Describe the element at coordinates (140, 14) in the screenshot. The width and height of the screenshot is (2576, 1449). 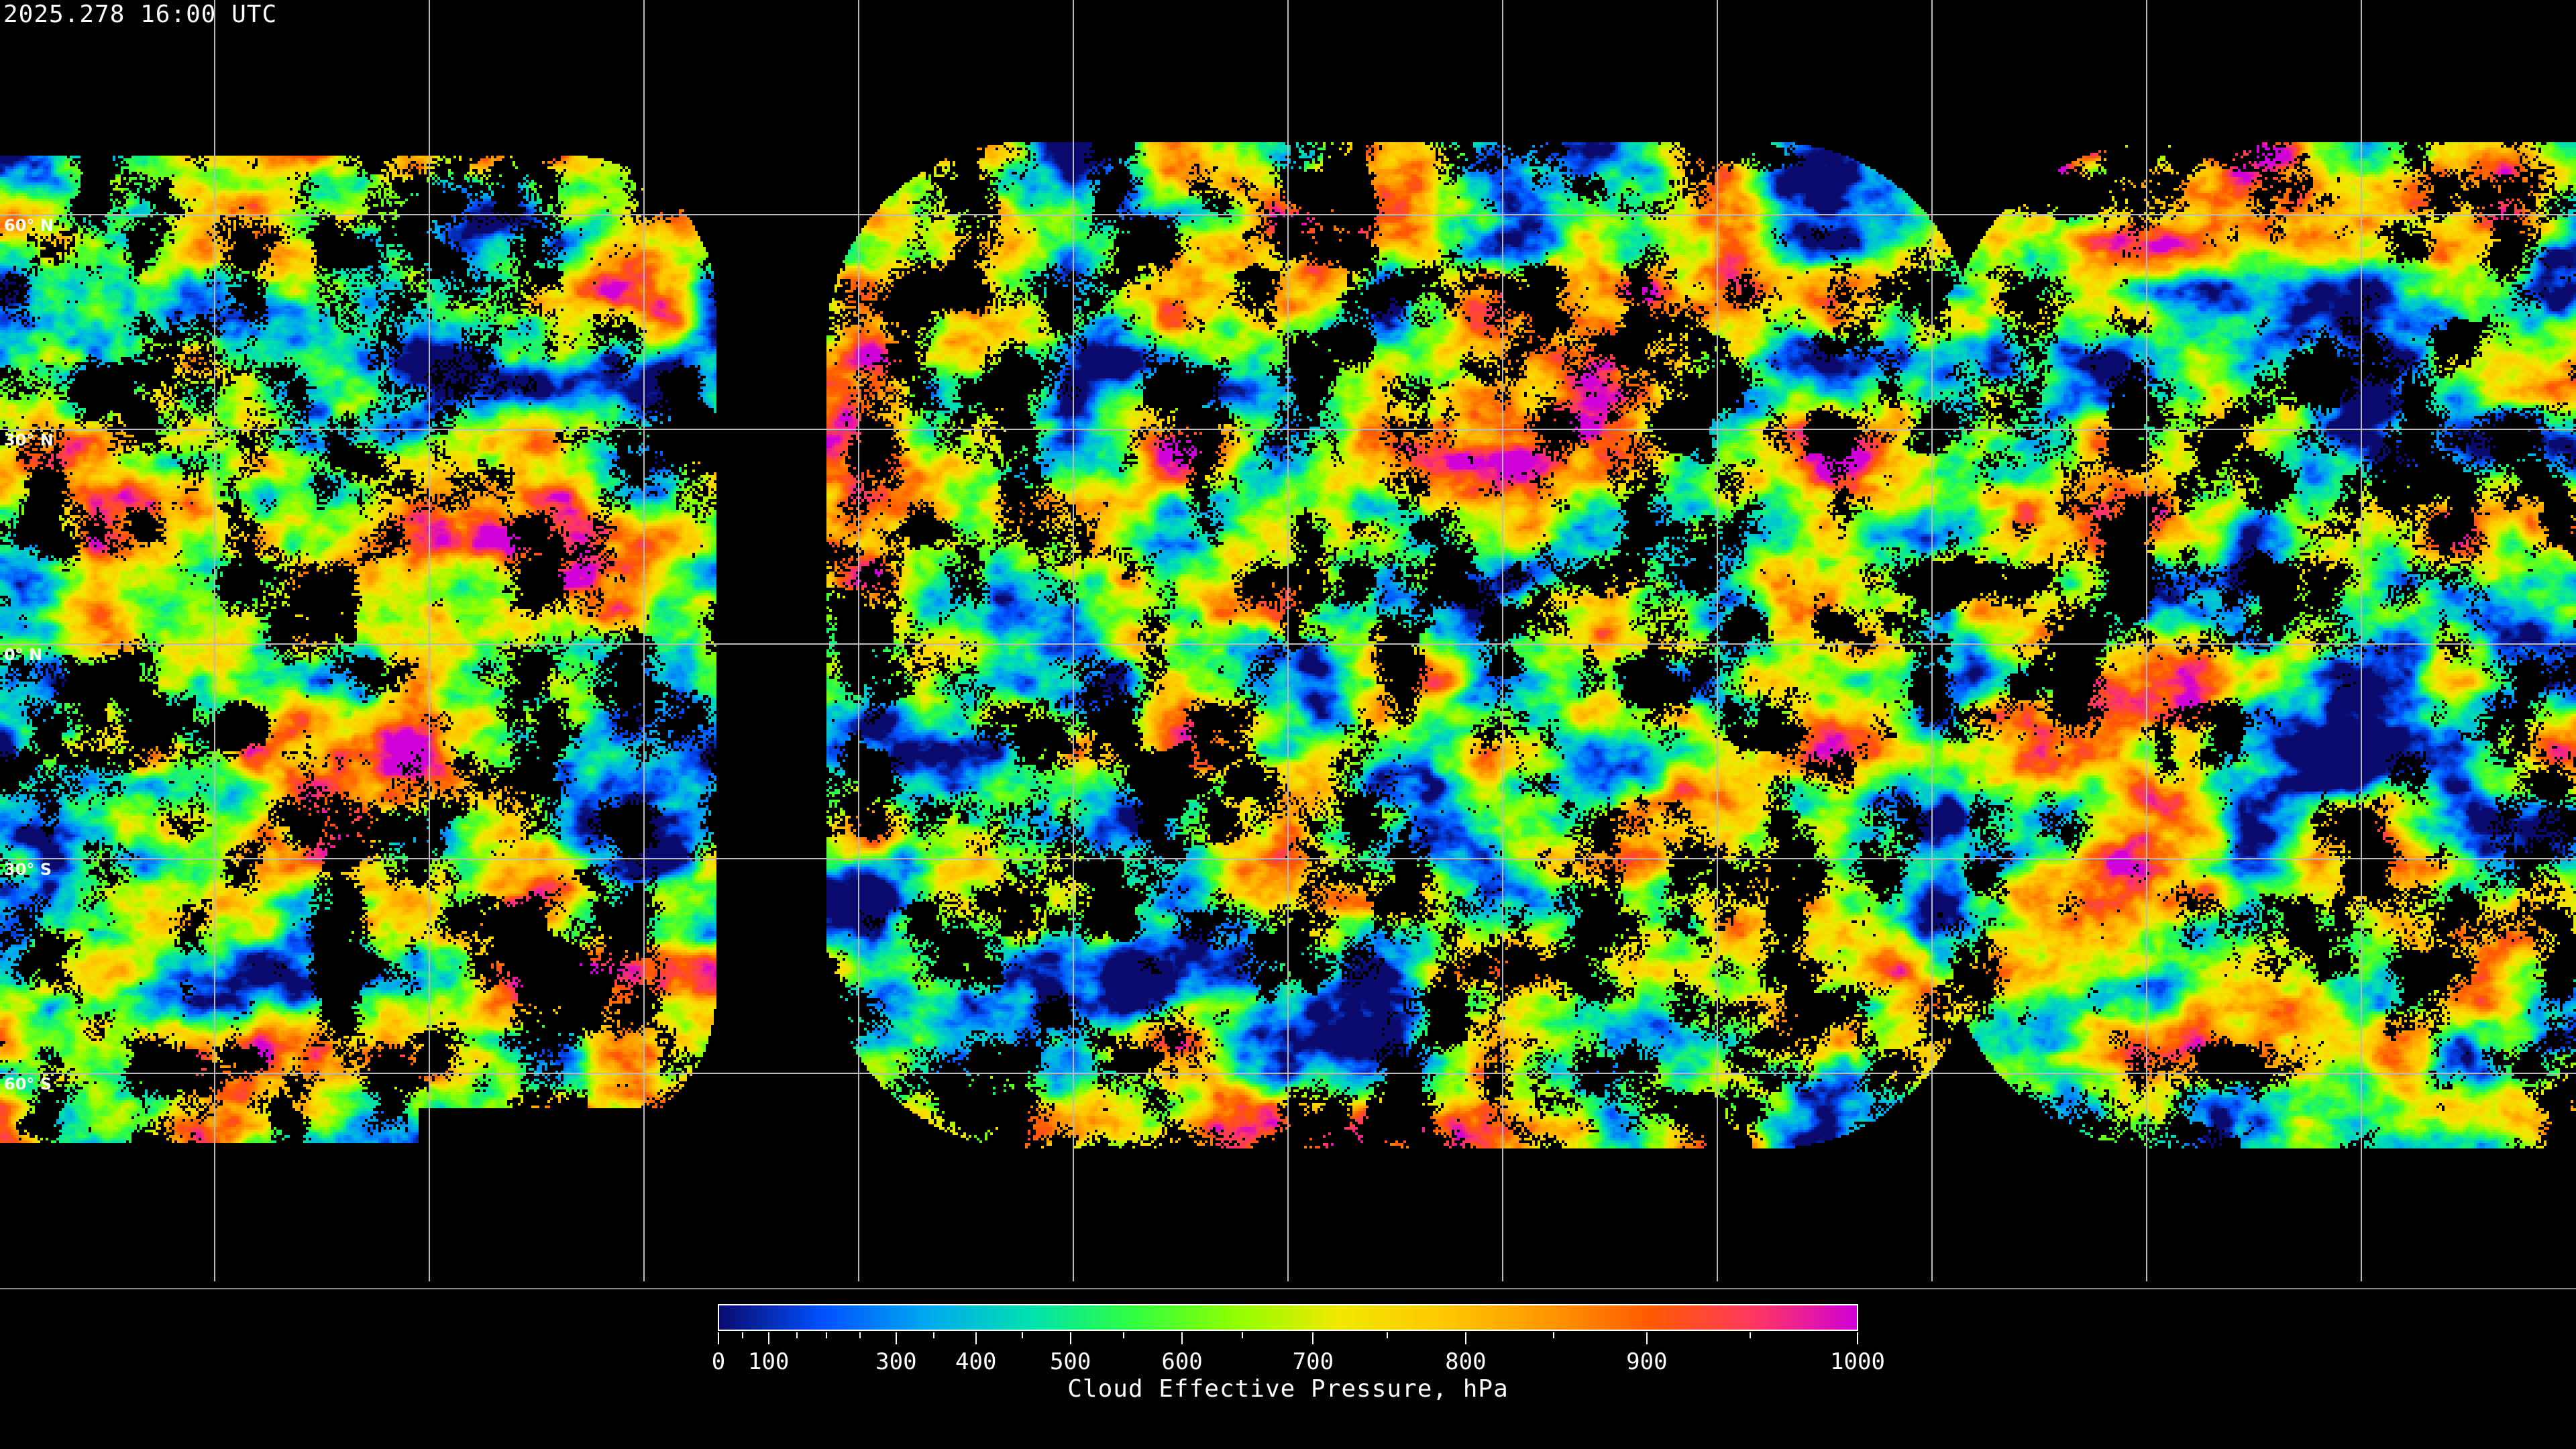
I see `timestamp: 2025.278 16:00 UTC` at that location.